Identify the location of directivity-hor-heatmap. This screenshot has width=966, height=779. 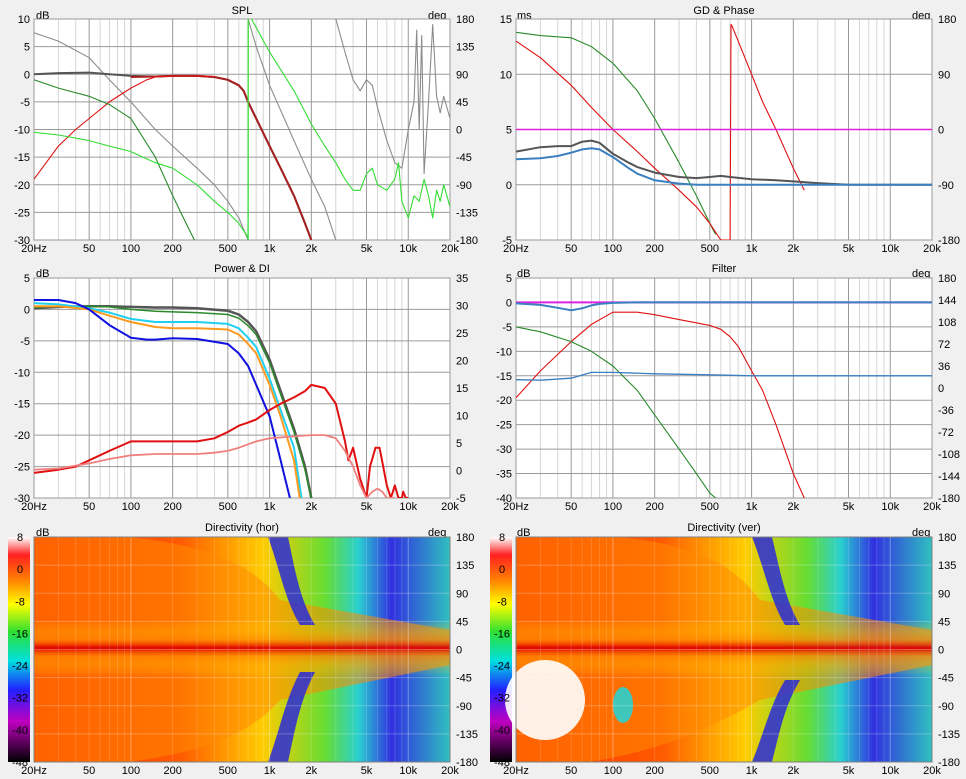
(229, 649).